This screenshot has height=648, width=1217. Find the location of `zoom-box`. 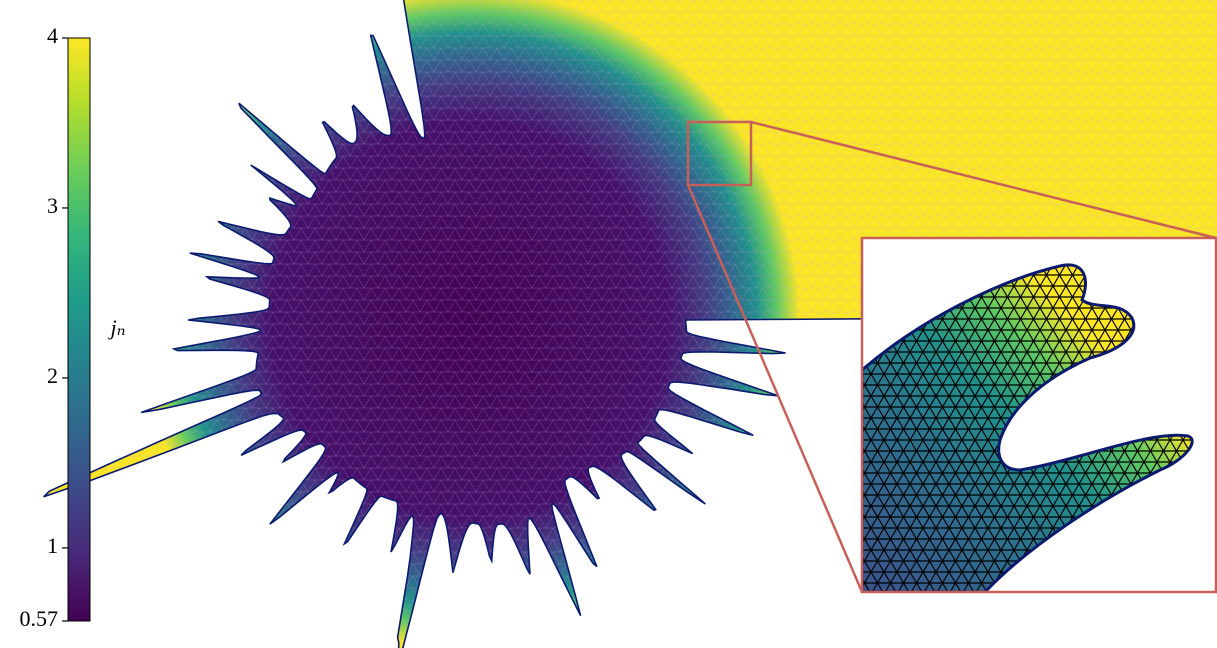

zoom-box is located at coordinates (719, 153).